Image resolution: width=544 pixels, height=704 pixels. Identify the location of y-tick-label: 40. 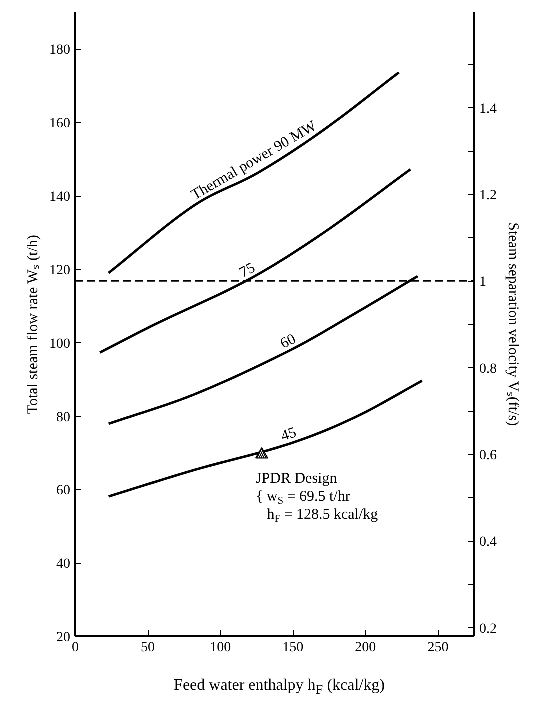
(63, 564).